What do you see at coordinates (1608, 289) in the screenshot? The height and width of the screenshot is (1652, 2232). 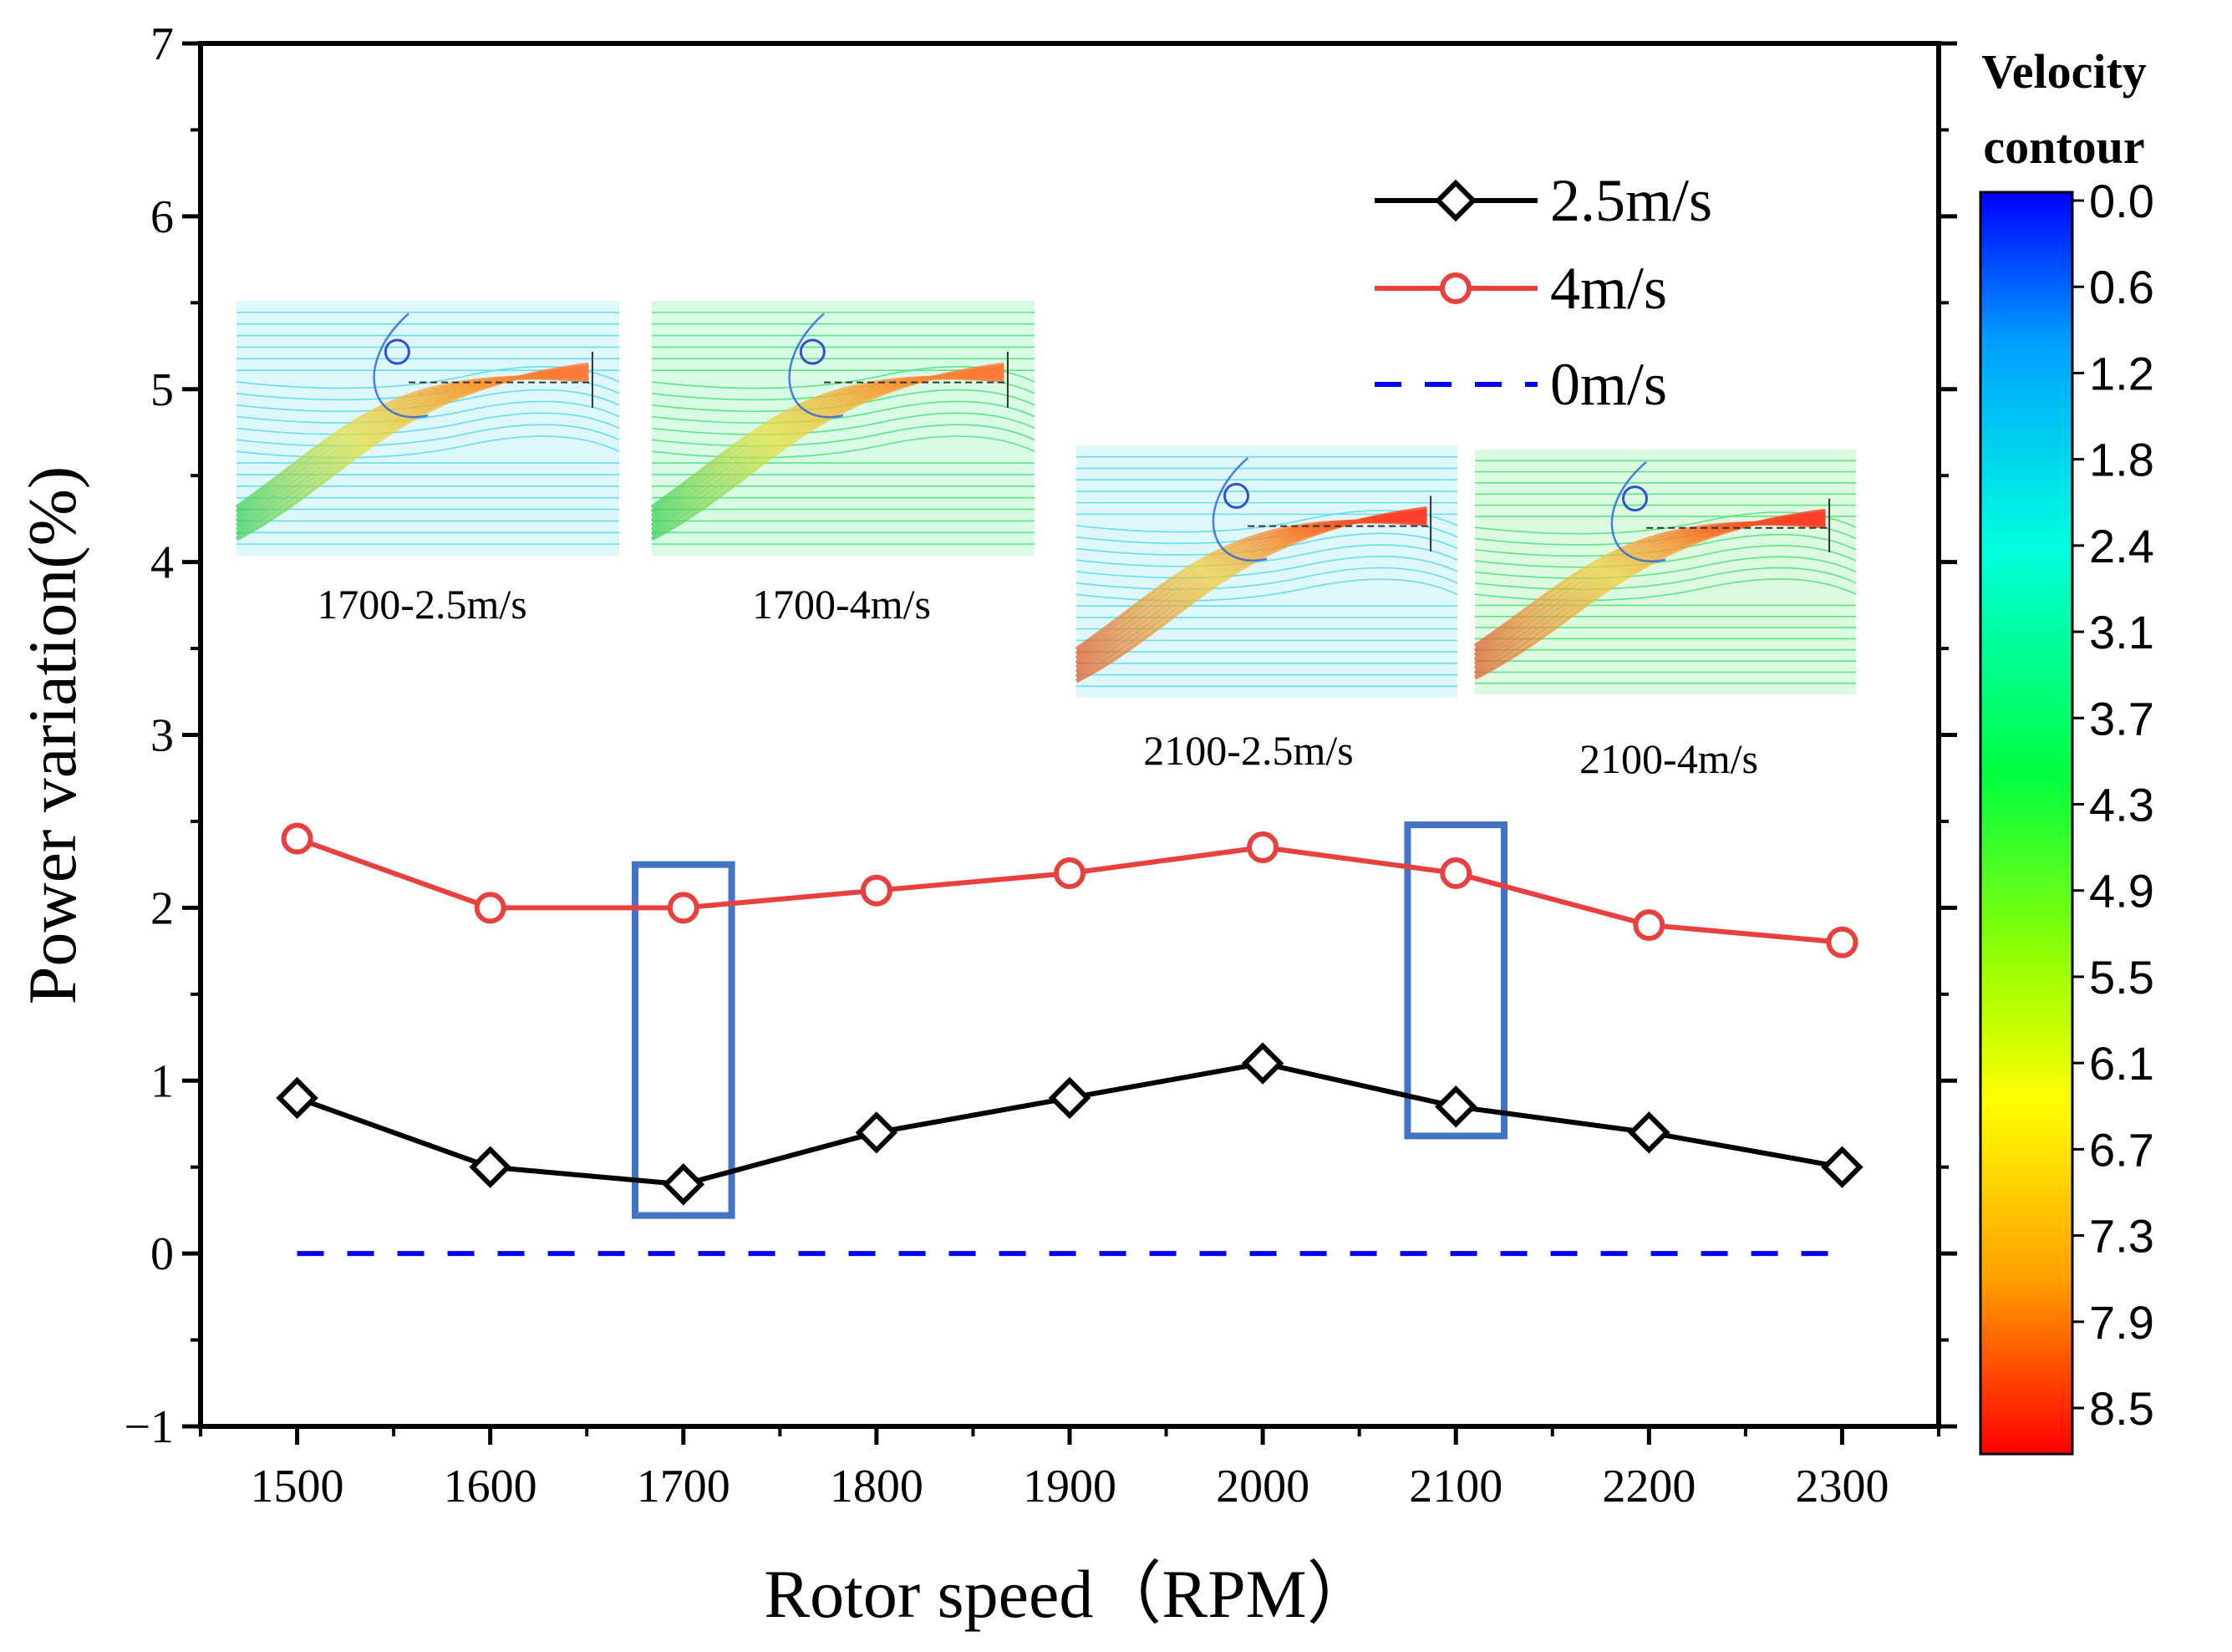 I see `legend-label: 4m/s` at bounding box center [1608, 289].